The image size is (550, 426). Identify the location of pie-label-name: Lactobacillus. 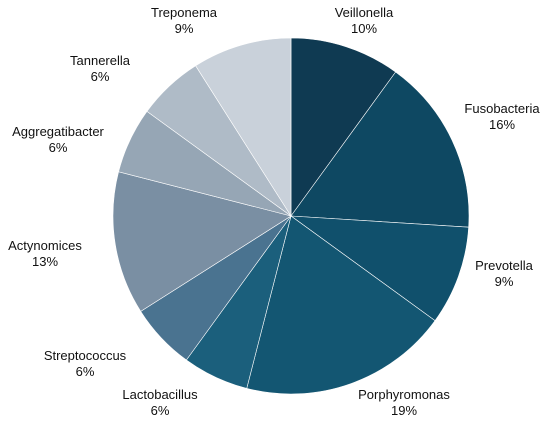
(160, 394).